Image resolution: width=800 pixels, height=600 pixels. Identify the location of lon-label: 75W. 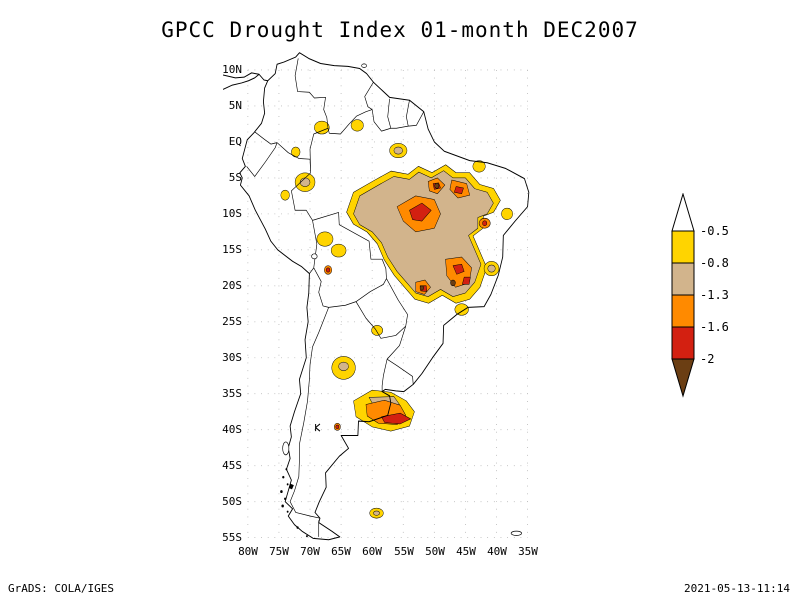
(279, 551).